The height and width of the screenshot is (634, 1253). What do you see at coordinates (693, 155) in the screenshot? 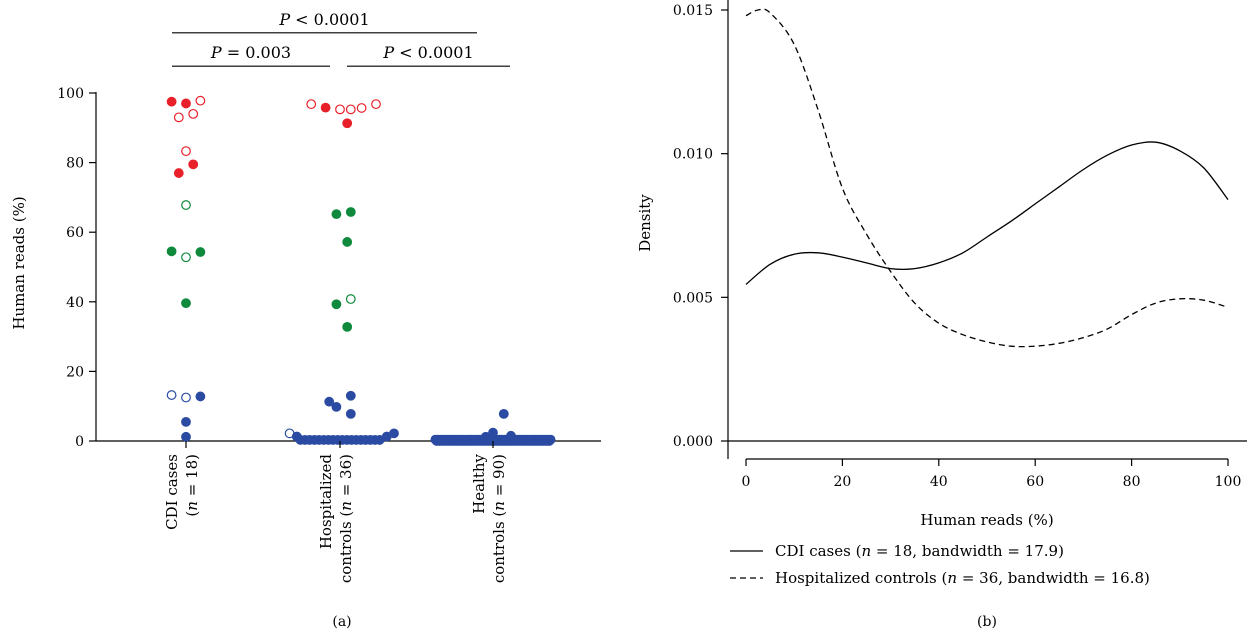
I see `b-y-tick-label: 0.010` at bounding box center [693, 155].